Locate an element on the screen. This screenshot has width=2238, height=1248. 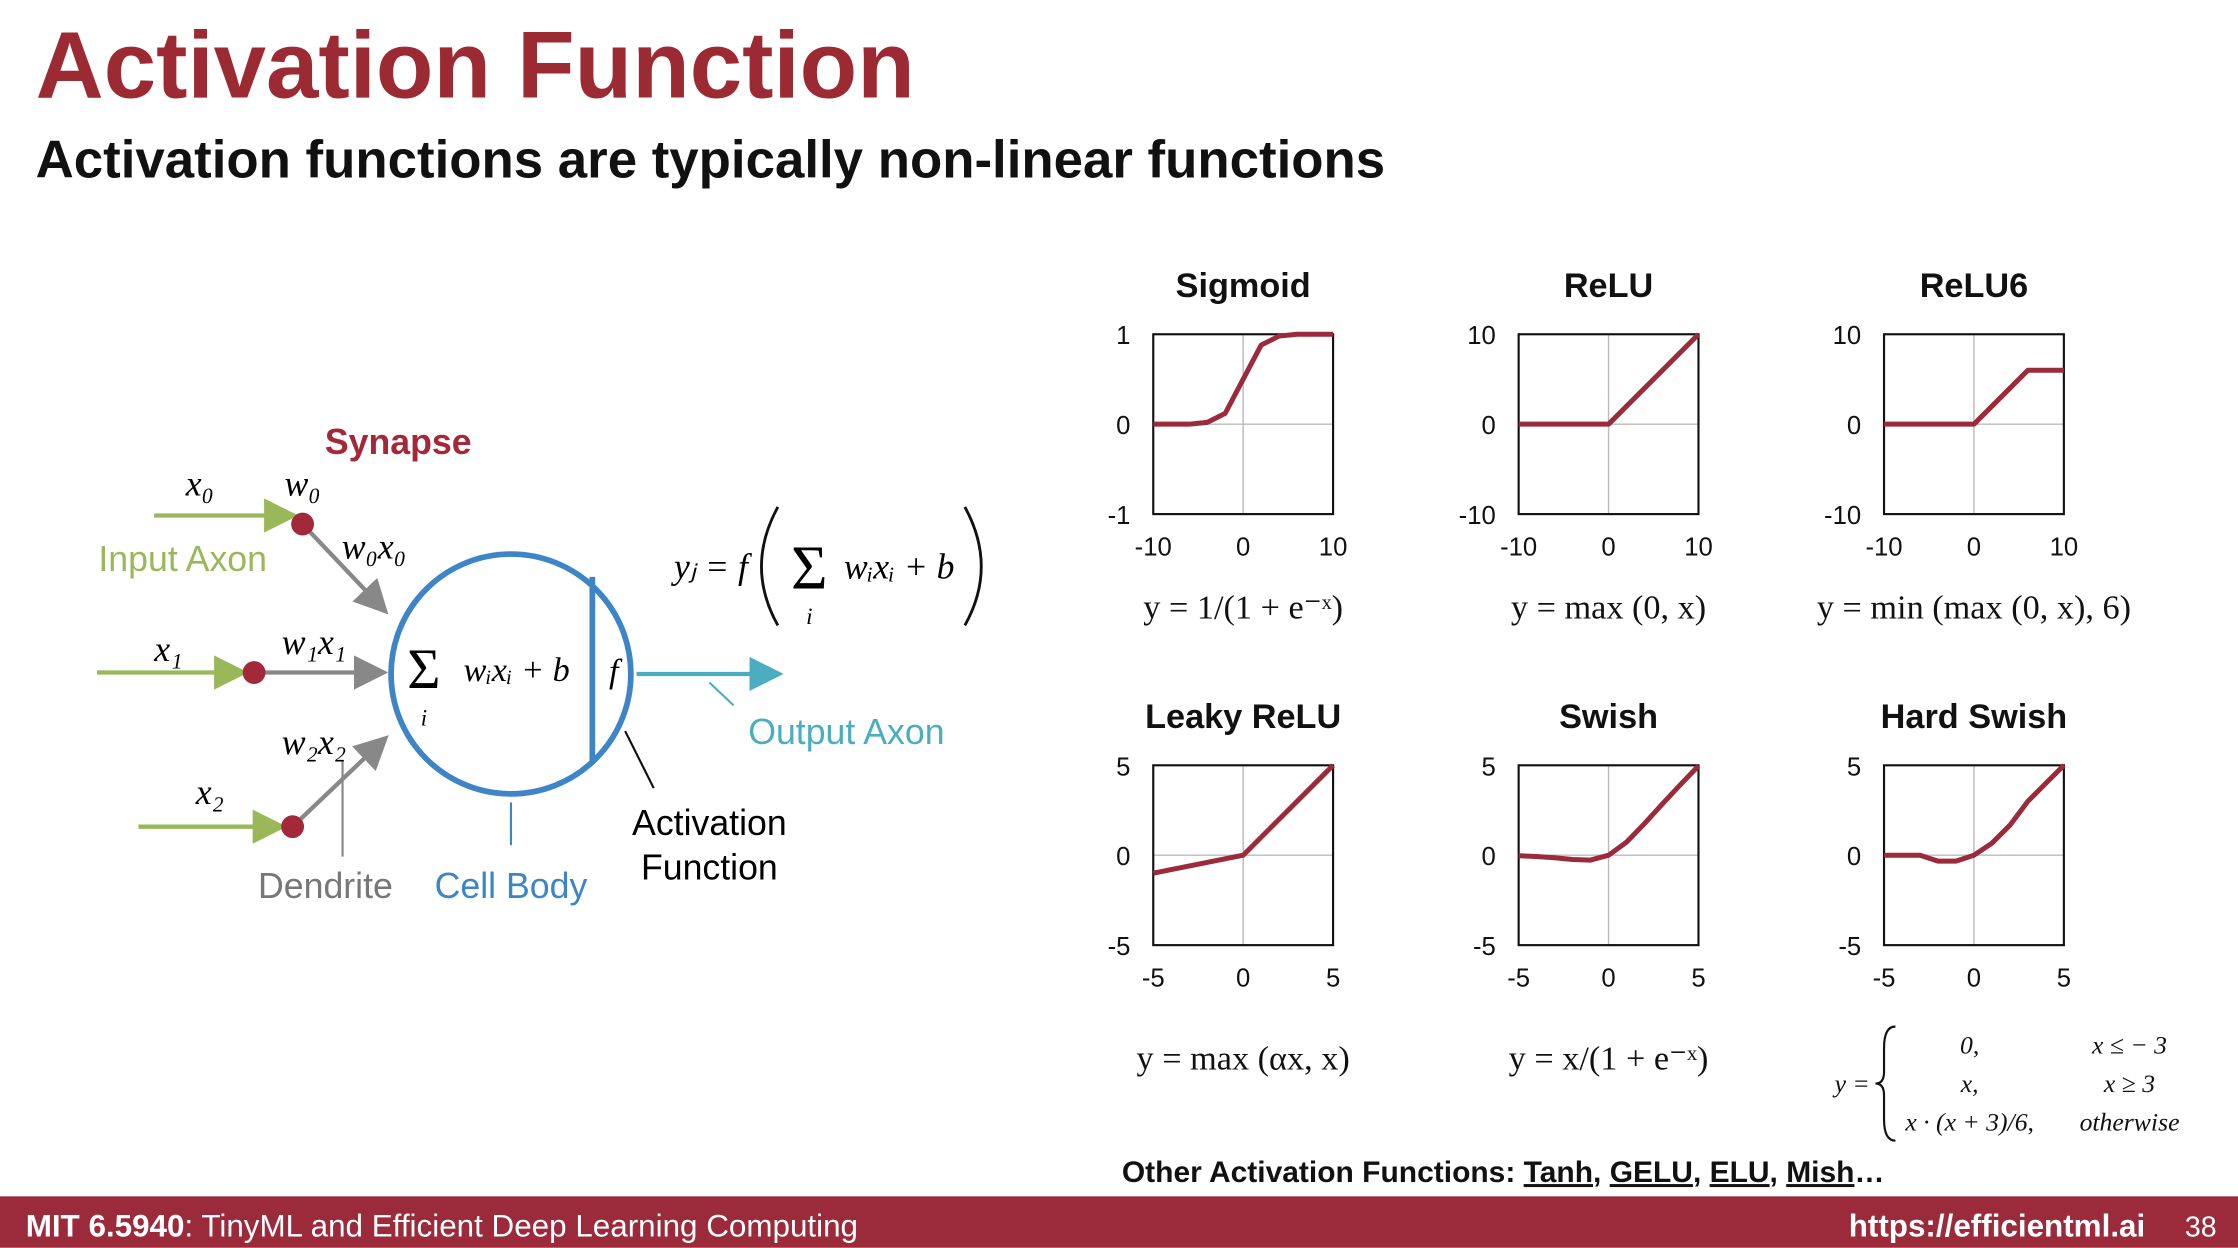
page-number: 38 is located at coordinates (2201, 1227).